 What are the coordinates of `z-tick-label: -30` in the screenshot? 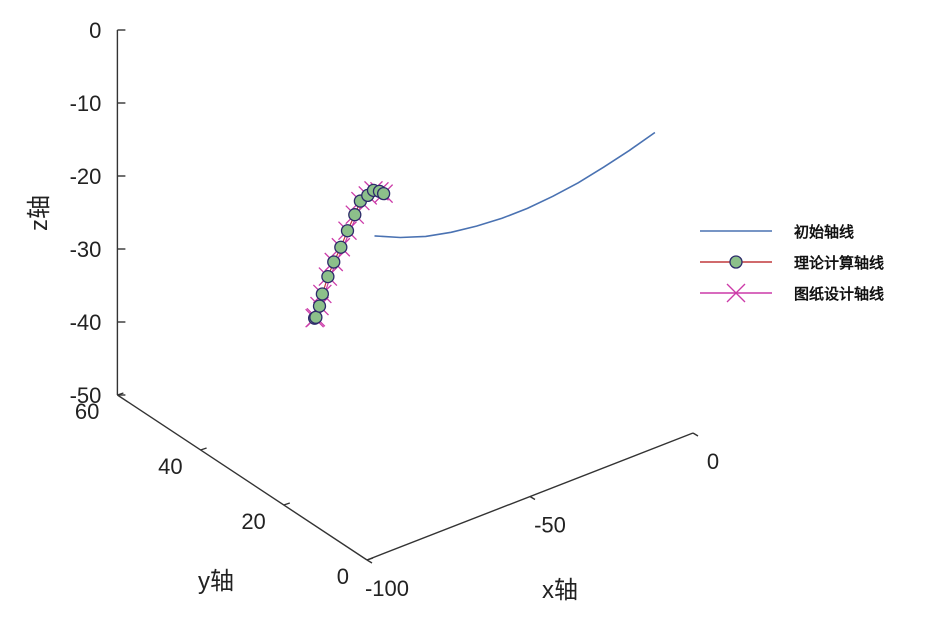 It's located at (86, 249).